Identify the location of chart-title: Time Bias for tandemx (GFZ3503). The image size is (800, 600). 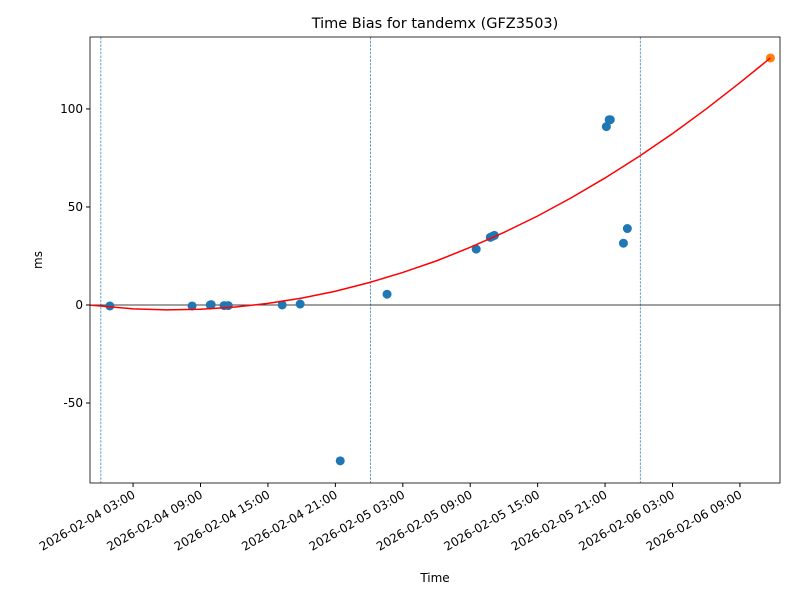
(435, 24).